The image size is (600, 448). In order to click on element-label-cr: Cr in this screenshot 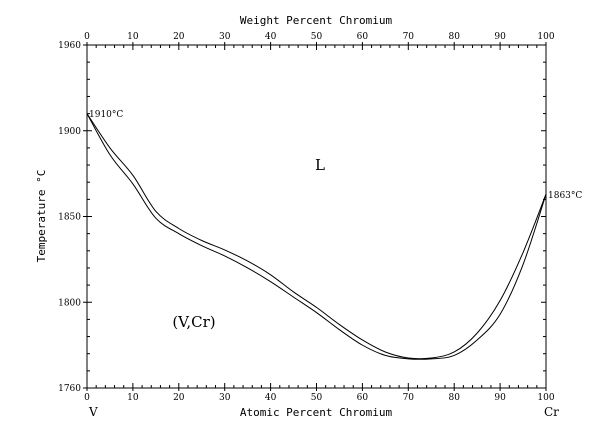, I will do `click(551, 412)`.